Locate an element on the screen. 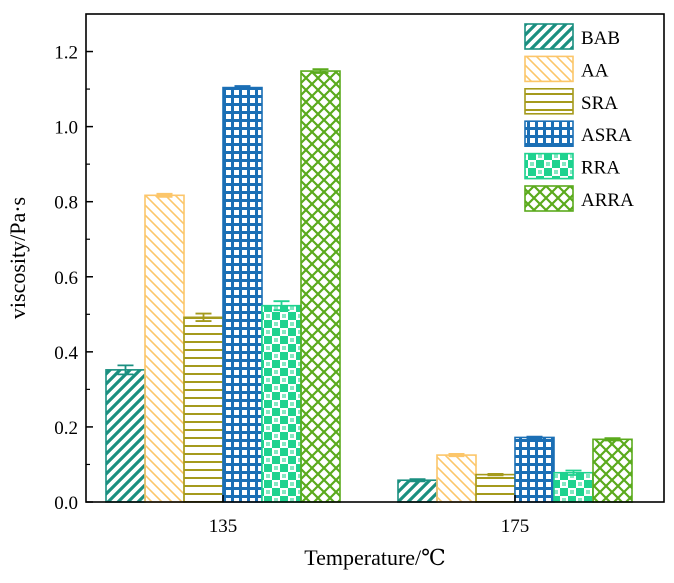 The image size is (674, 583). y-tick-label: 0.2 is located at coordinates (66, 428).